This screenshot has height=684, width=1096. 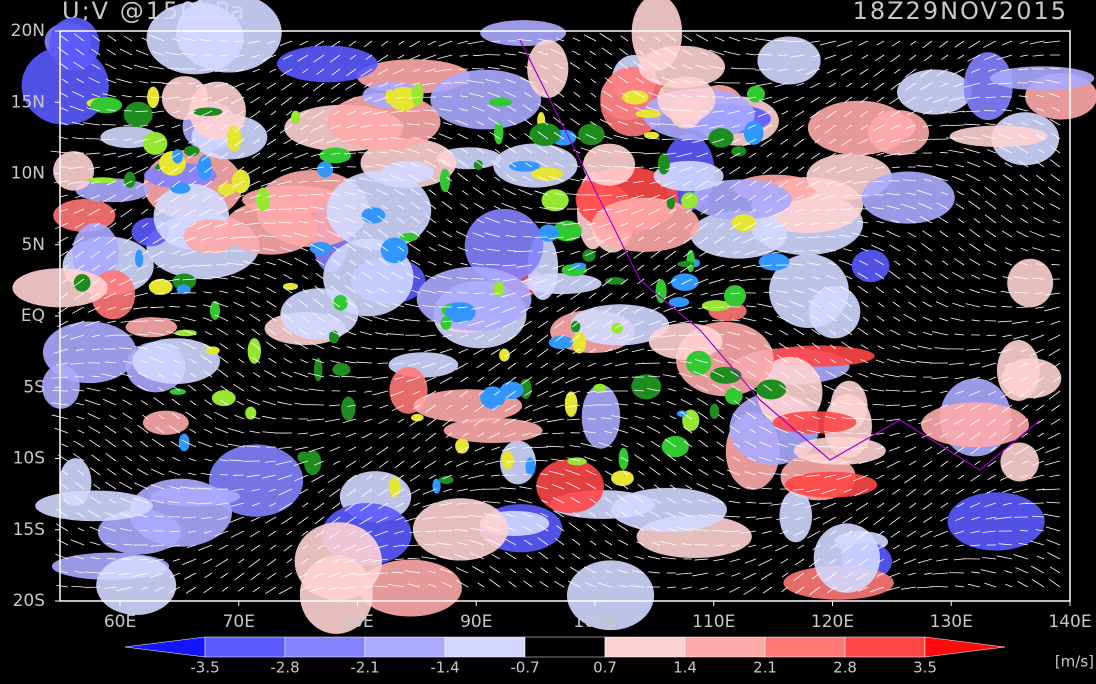 What do you see at coordinates (29, 601) in the screenshot?
I see `lat-label: 20S` at bounding box center [29, 601].